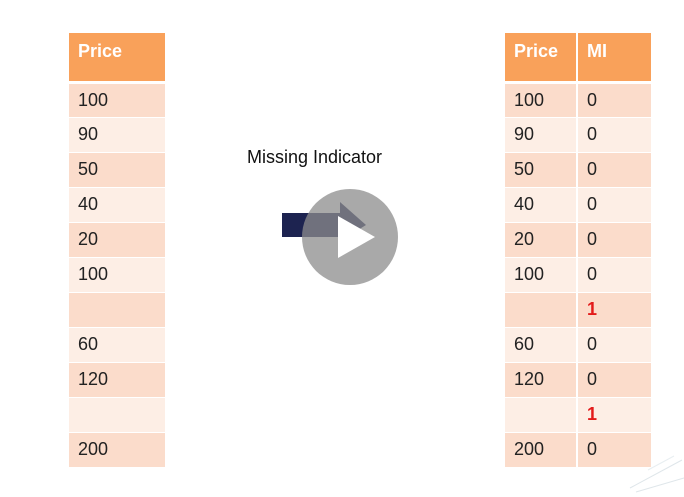 This screenshot has height=497, width=684. I want to click on price-table: Price 100 90 50 40 20 100 60 120 200, so click(117, 250).